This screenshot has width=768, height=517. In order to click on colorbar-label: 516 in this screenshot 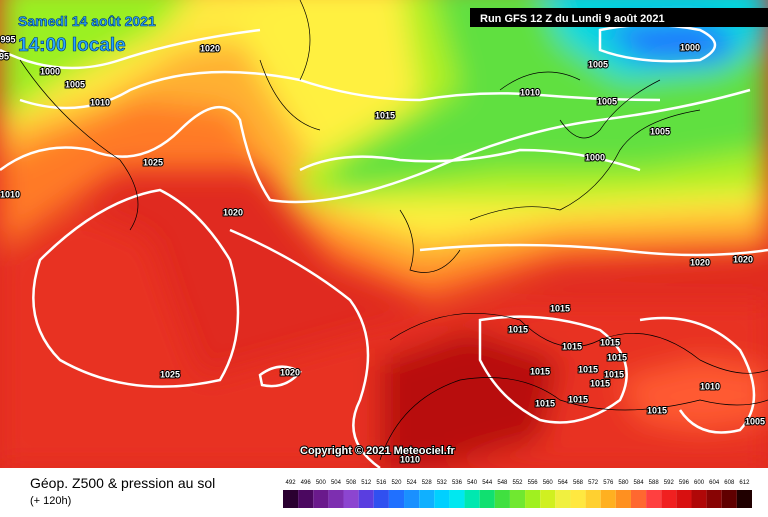, I will do `click(381, 483)`.